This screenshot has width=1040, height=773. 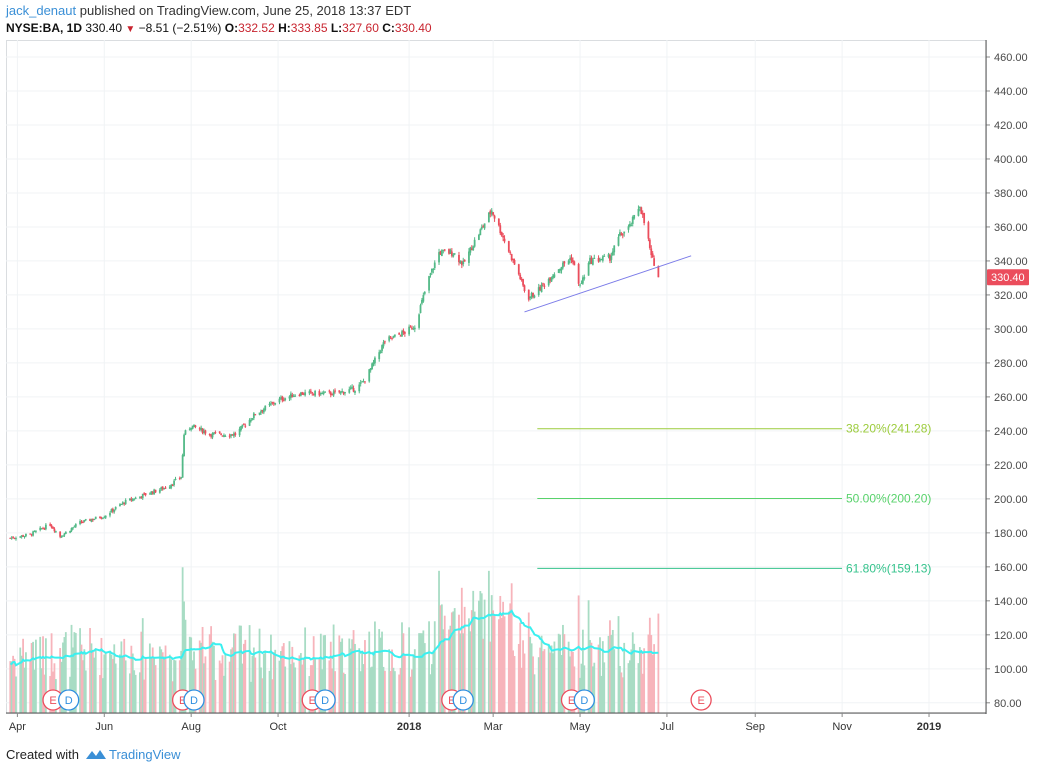 I want to click on author-link: jack_denaut, so click(x=41, y=10).